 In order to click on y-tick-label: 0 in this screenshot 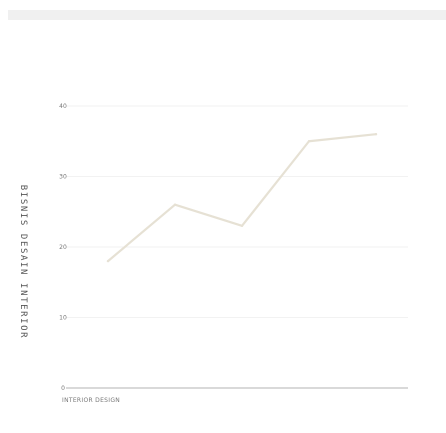, I will do `click(63, 388)`.